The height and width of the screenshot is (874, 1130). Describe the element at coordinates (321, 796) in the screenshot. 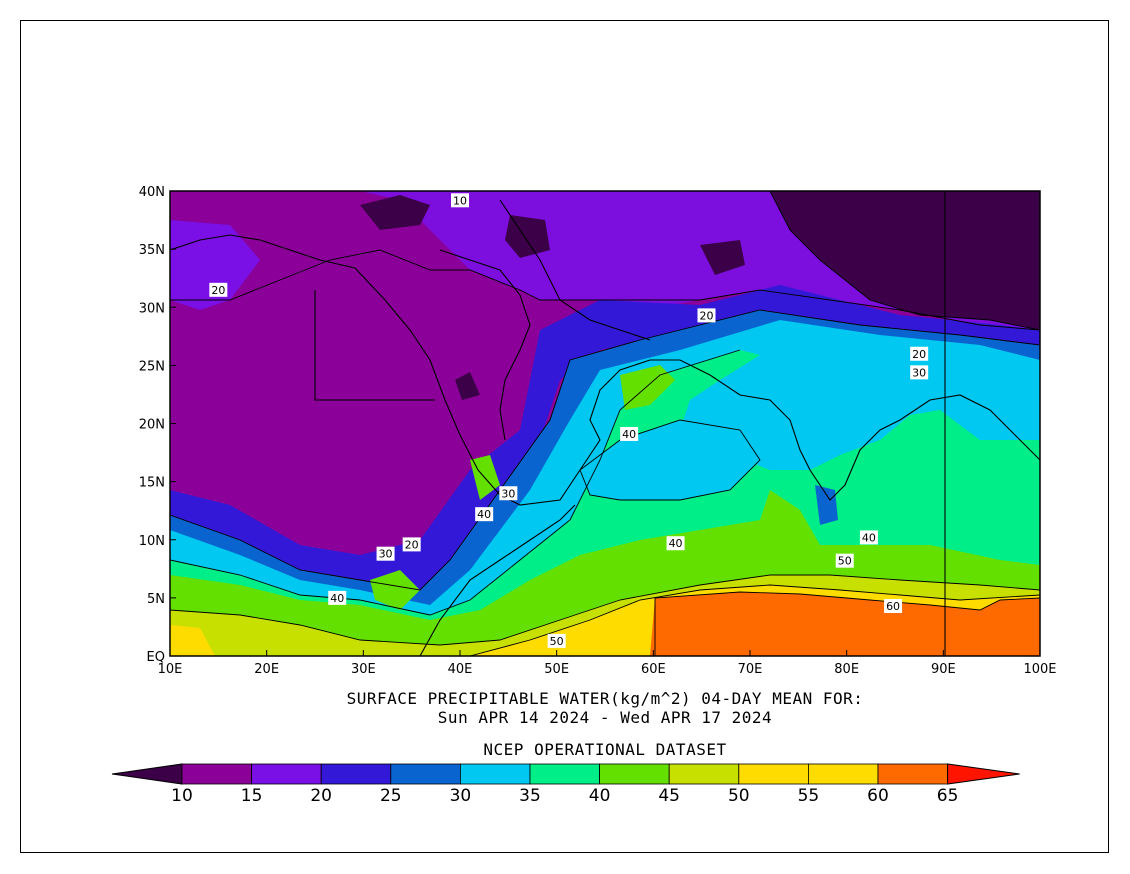

I see `colorbar-label: 20` at that location.